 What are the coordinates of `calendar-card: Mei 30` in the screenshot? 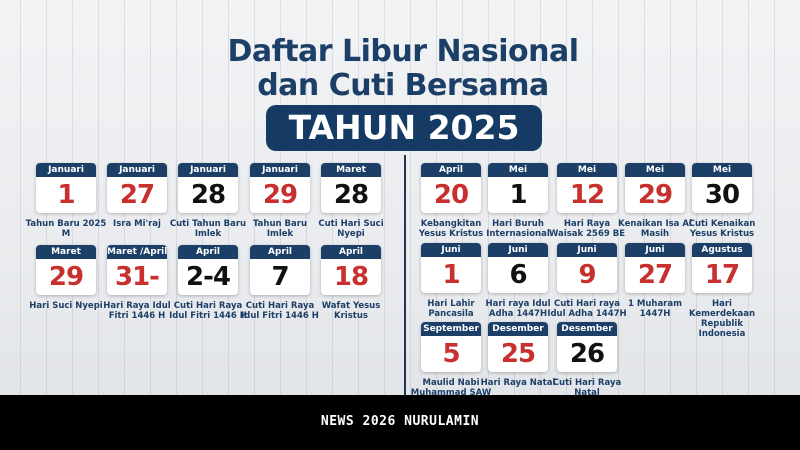 It's located at (722, 188).